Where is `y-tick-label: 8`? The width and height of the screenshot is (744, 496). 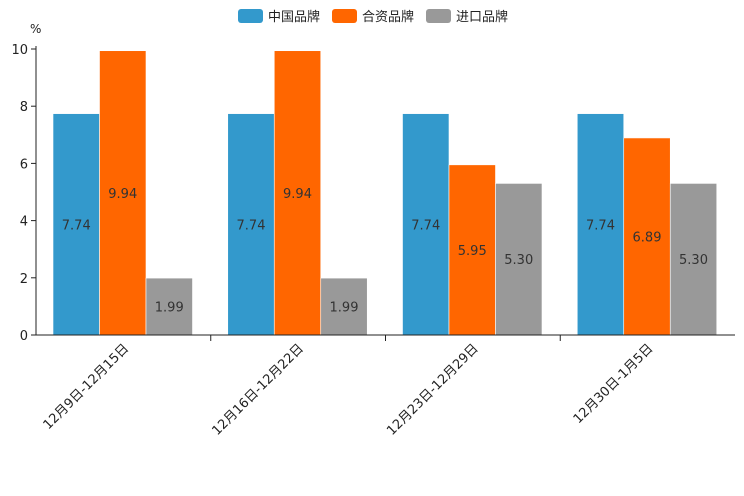 y-tick-label: 8 is located at coordinates (24, 107).